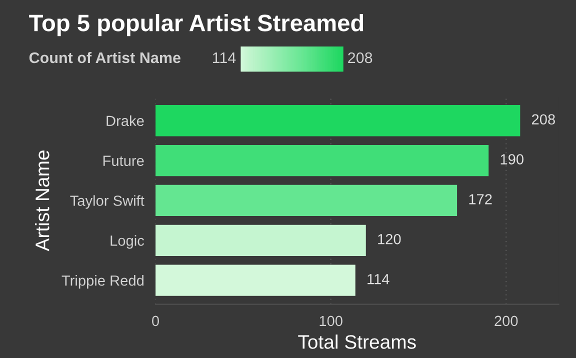  What do you see at coordinates (42, 201) in the screenshot?
I see `y-axis-title: Artist Name` at bounding box center [42, 201].